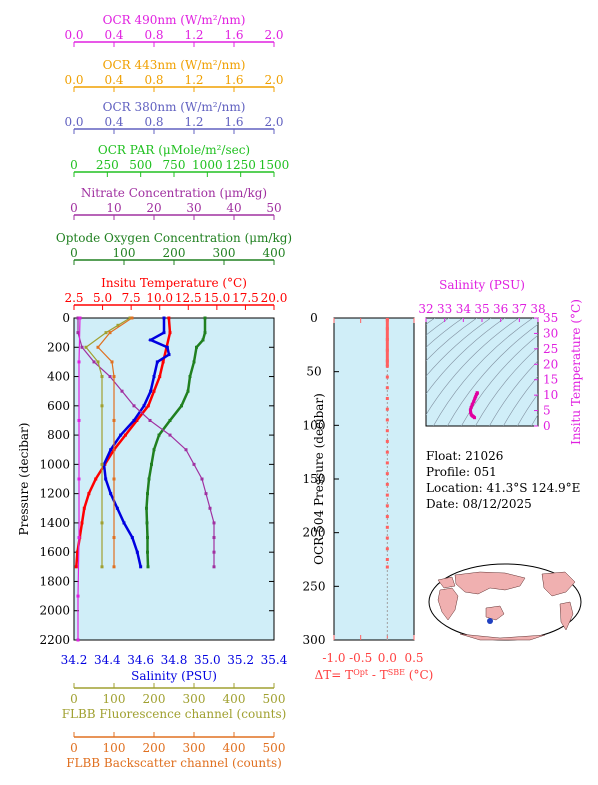 This screenshot has height=785, width=598. Describe the element at coordinates (503, 488) in the screenshot. I see `location: Location: 41.3°S 124.9°E` at that location.